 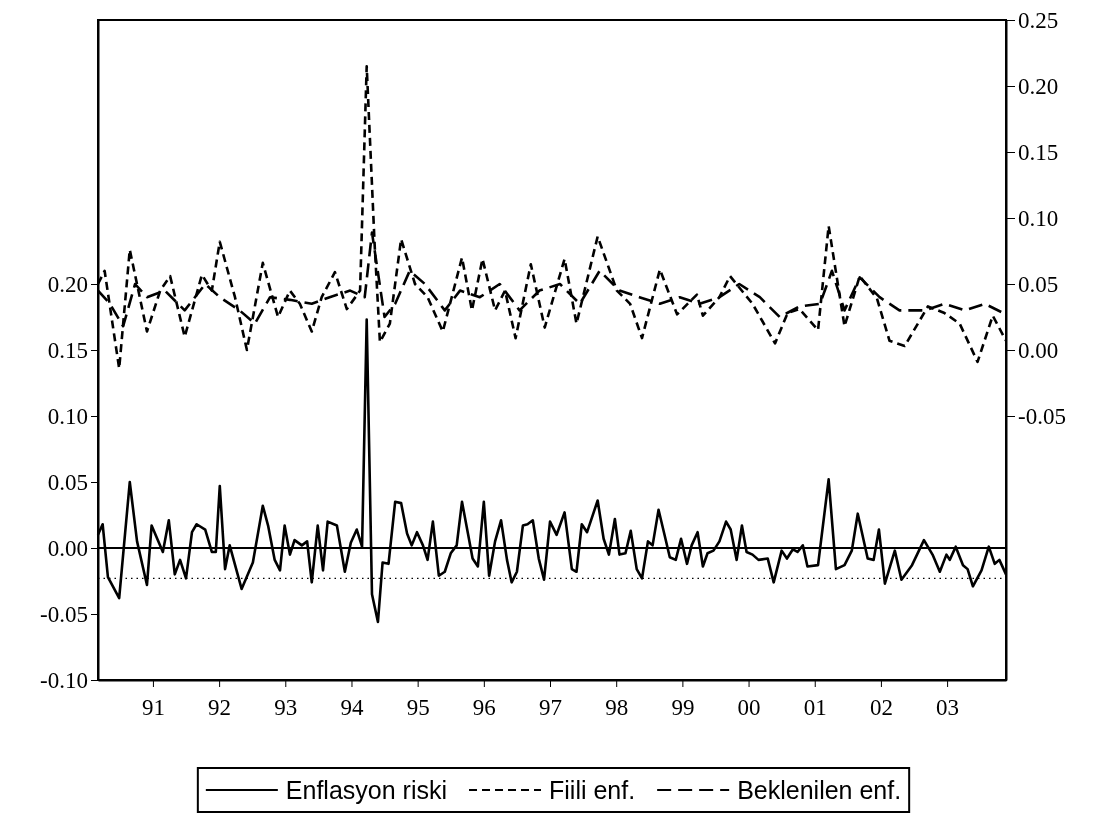 What do you see at coordinates (749, 708) in the screenshot?
I see `x-tick-label: 00` at bounding box center [749, 708].